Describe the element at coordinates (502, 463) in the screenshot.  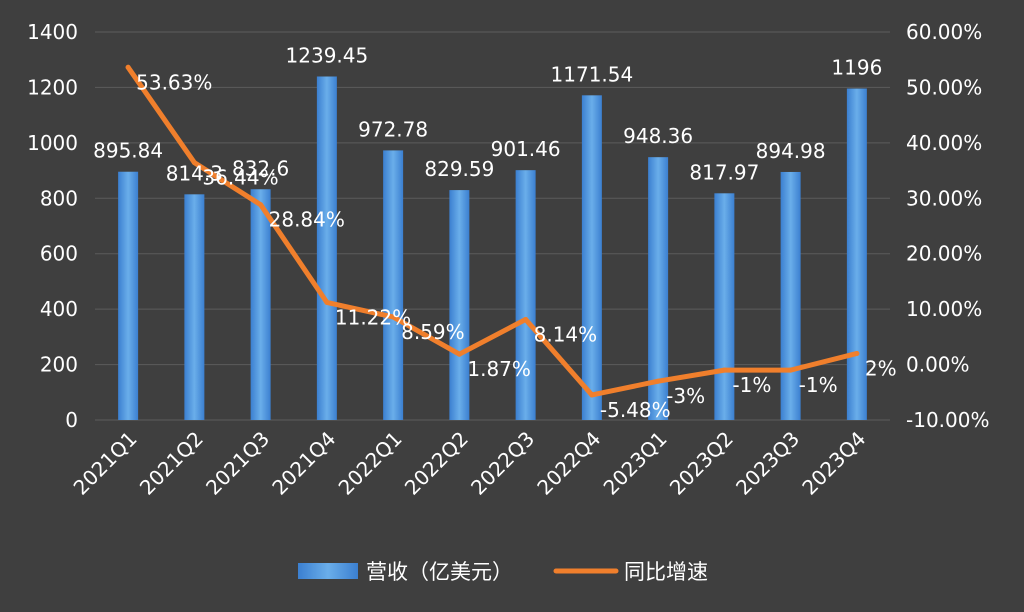
I see `x-tick-label: 2022Q3` at that location.